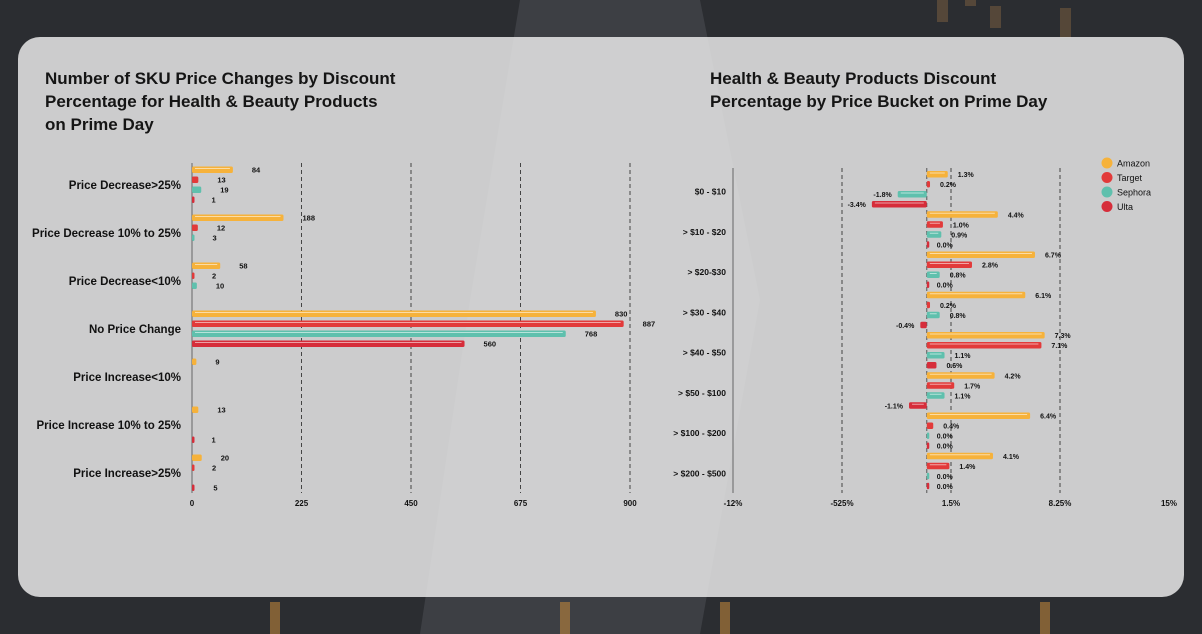  Describe the element at coordinates (225, 458) in the screenshot. I see `chart1-data-label: 20` at that location.